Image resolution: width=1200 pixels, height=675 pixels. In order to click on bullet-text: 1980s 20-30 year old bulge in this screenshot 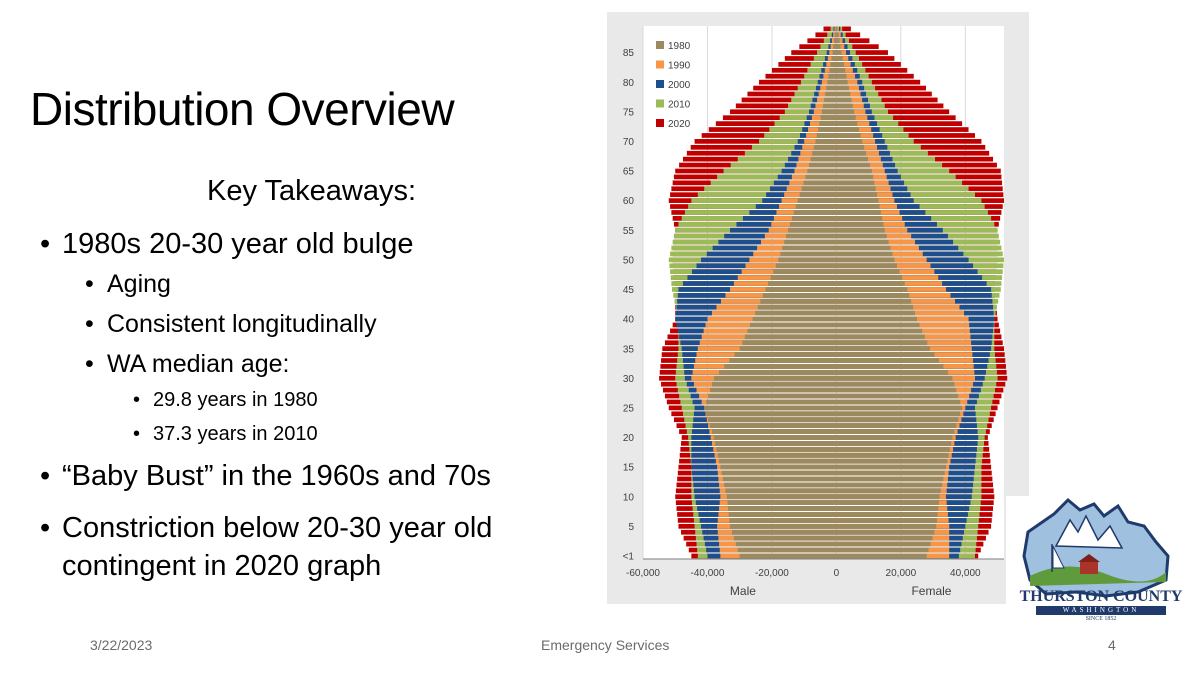, I will do `click(238, 244)`.